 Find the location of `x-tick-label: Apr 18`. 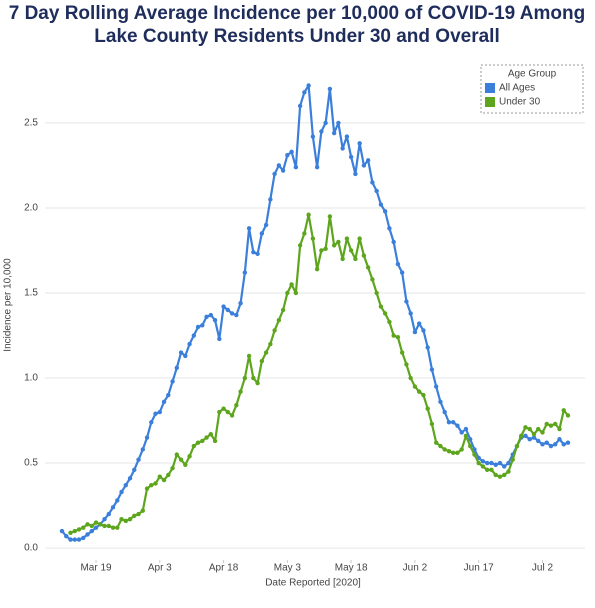

x-tick-label: Apr 18 is located at coordinates (224, 568).